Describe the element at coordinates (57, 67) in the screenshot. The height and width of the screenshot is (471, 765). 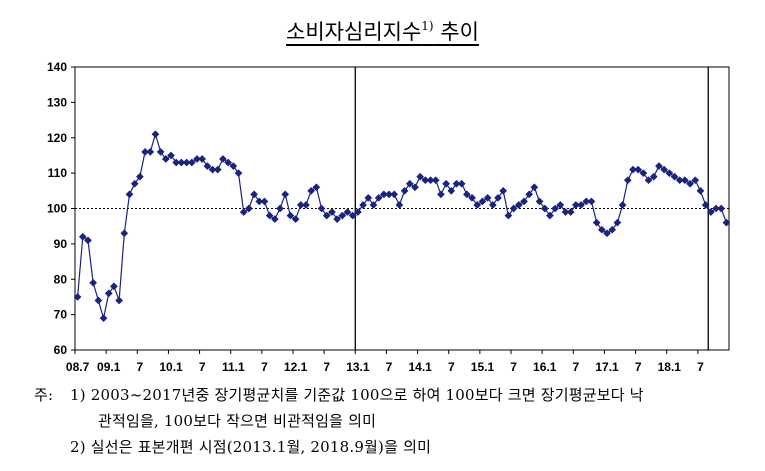
I see `y-tick-label: 140` at that location.